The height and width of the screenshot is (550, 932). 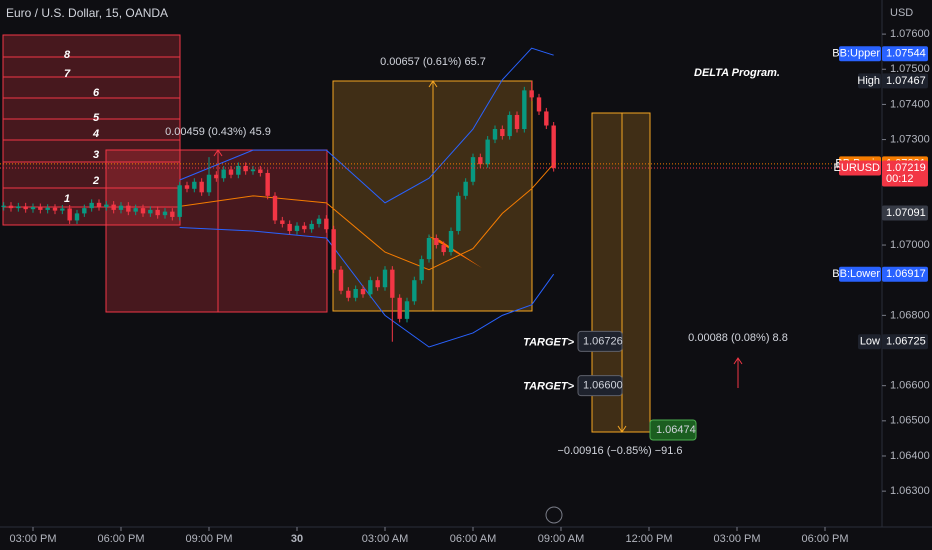 What do you see at coordinates (554, 515) in the screenshot?
I see `replay-icon` at bounding box center [554, 515].